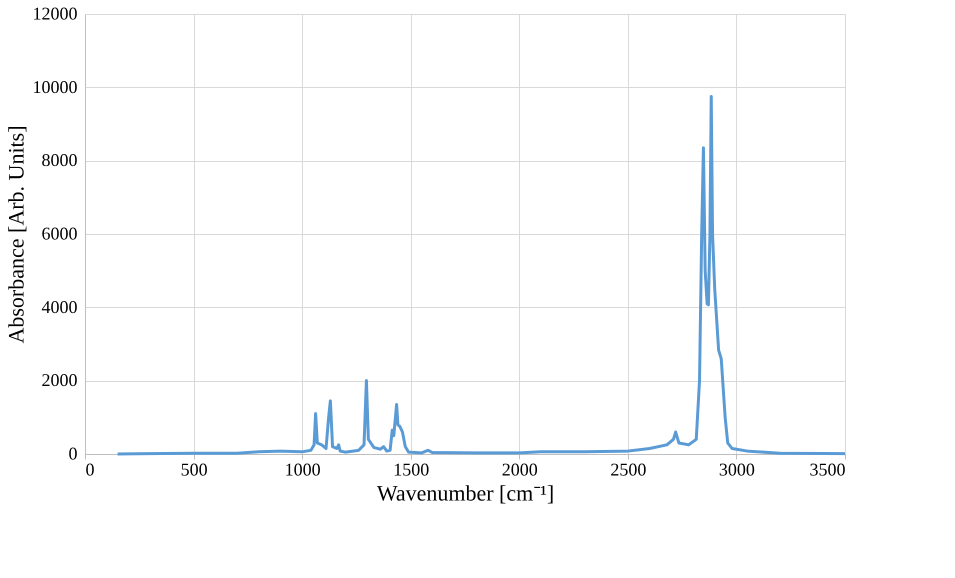  Describe the element at coordinates (628, 470) in the screenshot. I see `x-tick-label: 2500` at that location.